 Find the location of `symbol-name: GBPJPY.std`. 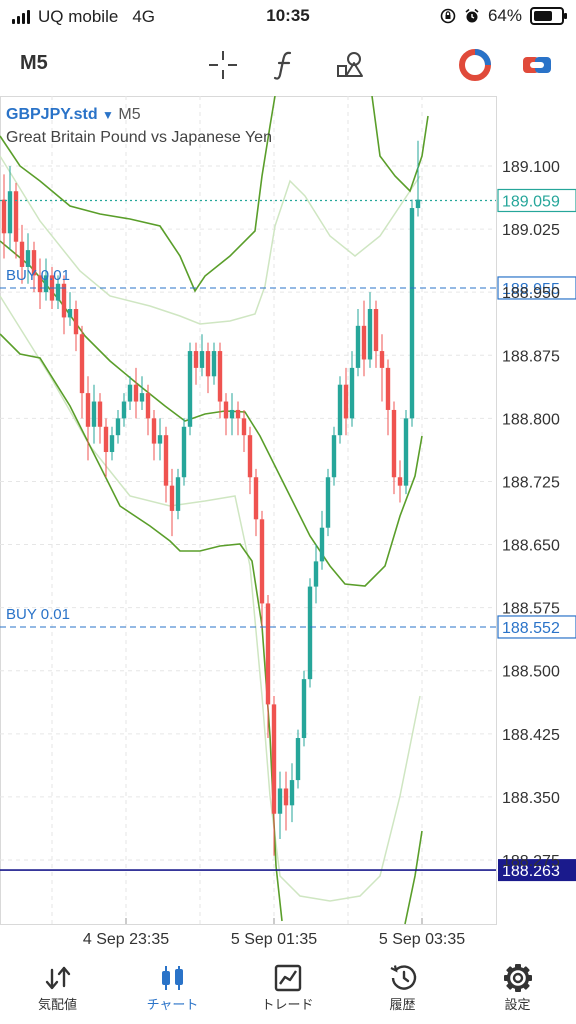

symbol-name: GBPJPY.std is located at coordinates (52, 114).